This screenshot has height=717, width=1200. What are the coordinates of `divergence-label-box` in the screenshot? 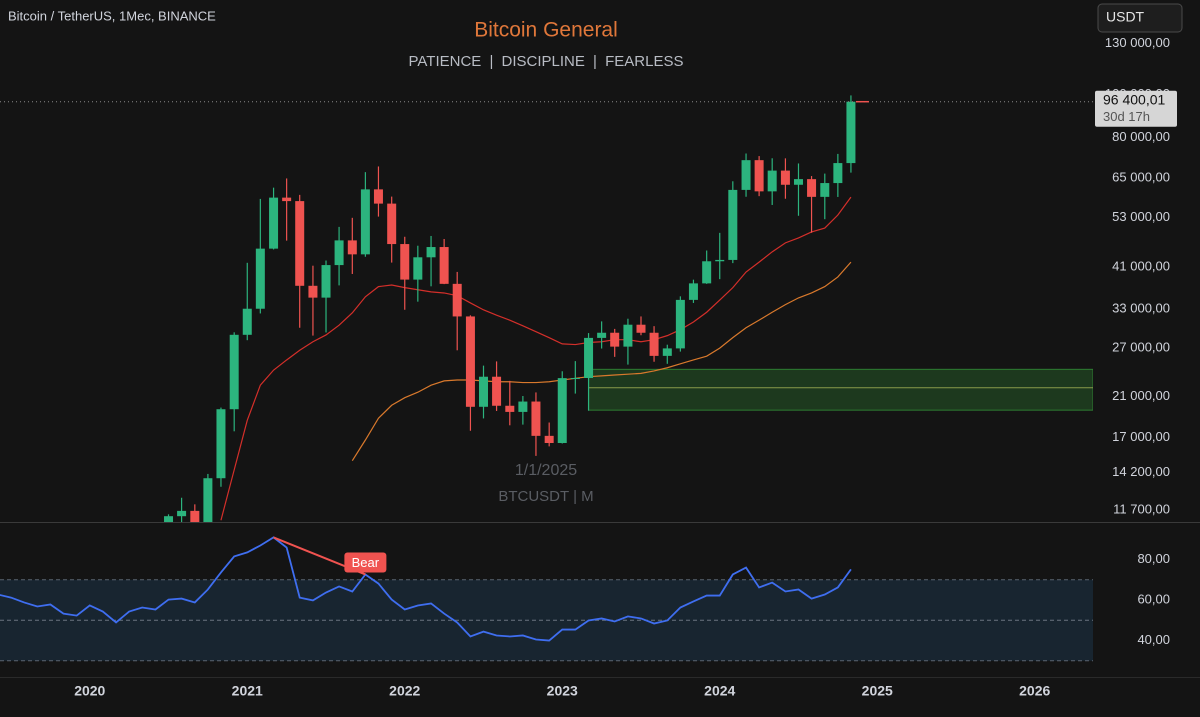 It's located at (365, 562).